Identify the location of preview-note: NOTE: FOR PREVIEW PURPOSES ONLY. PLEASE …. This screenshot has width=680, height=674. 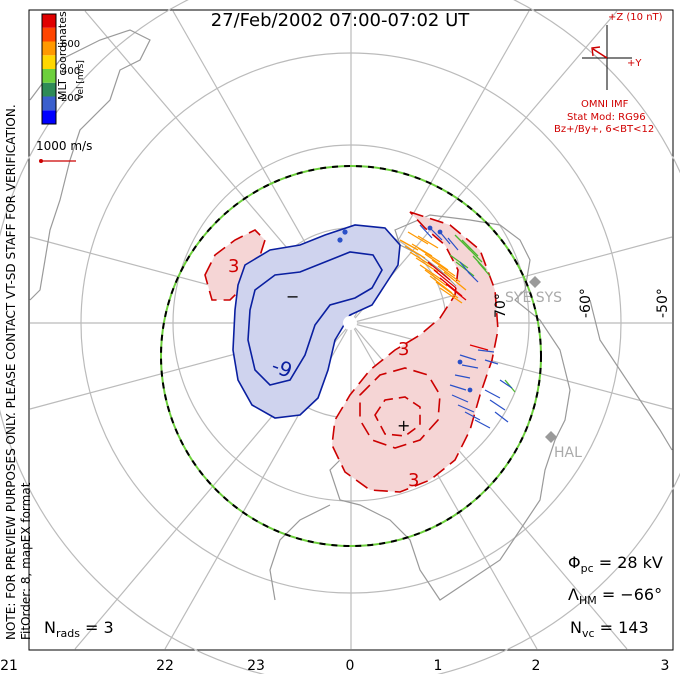
(11, 372).